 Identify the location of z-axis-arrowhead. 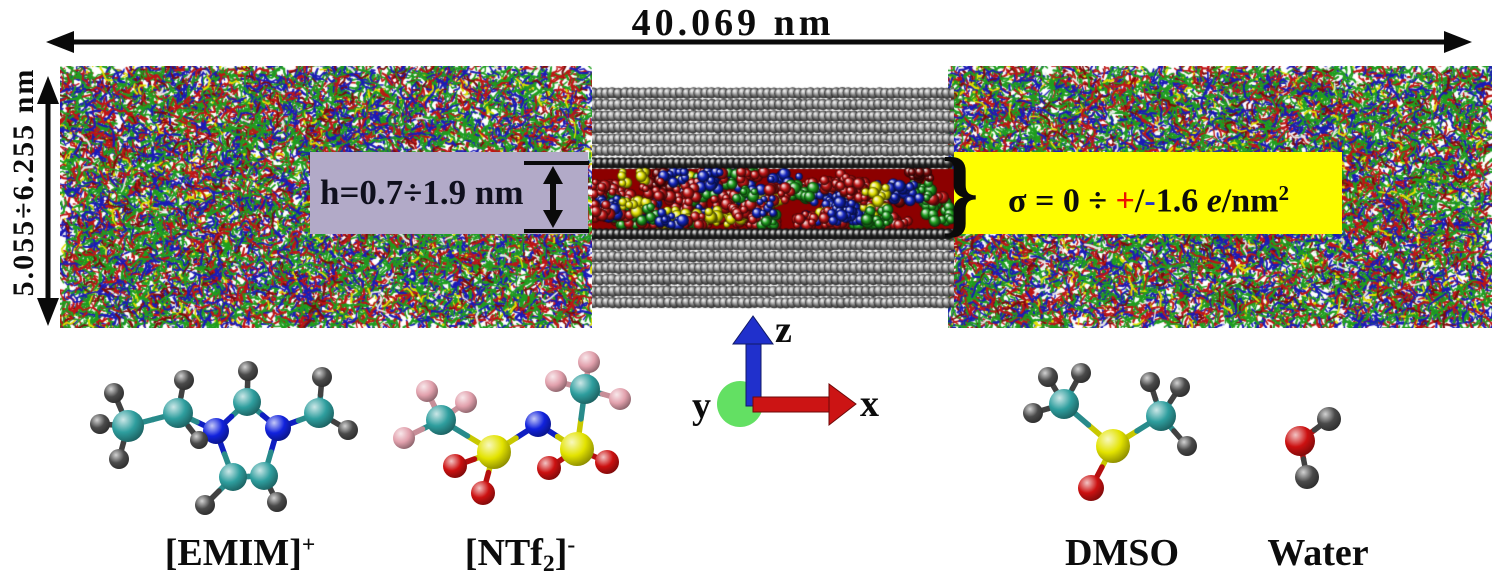
(753, 330).